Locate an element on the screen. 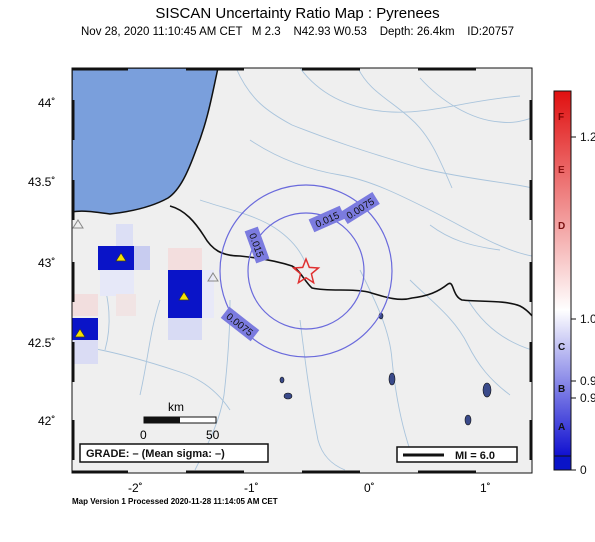 Image resolution: width=595 pixels, height=542 pixels. uncertainty-contours is located at coordinates (306, 271).